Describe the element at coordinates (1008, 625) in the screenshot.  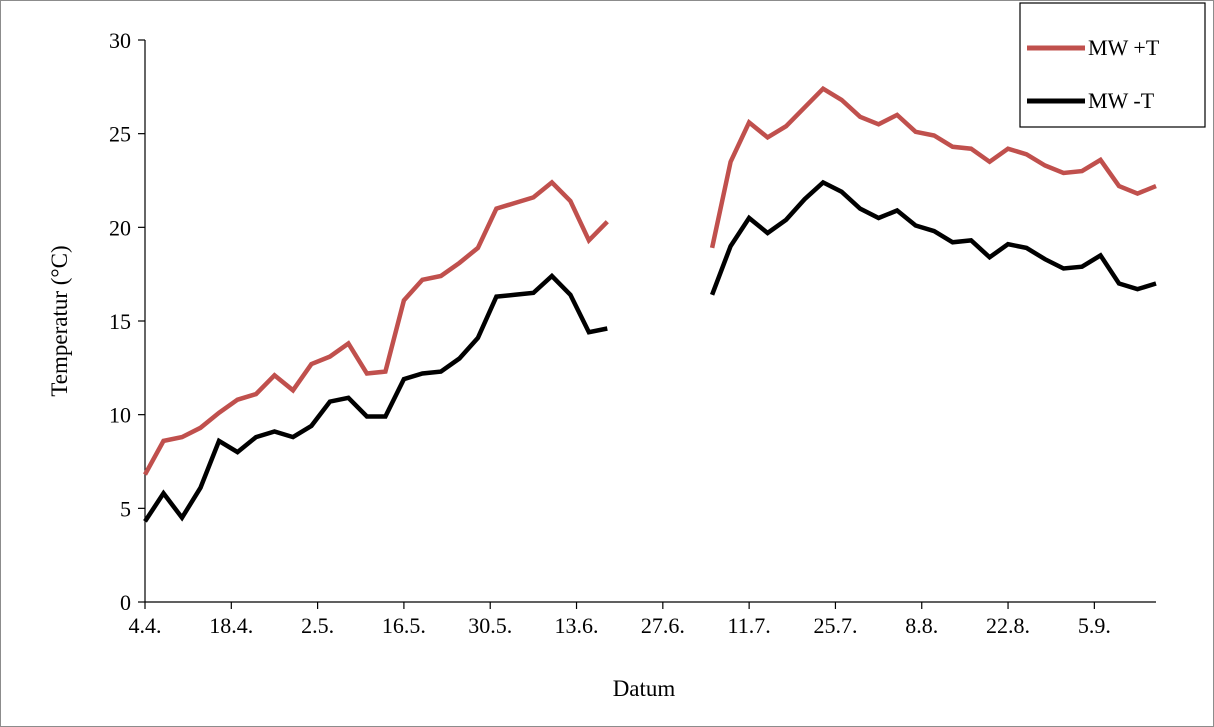
I see `x-tick-label: 22.8.` at that location.